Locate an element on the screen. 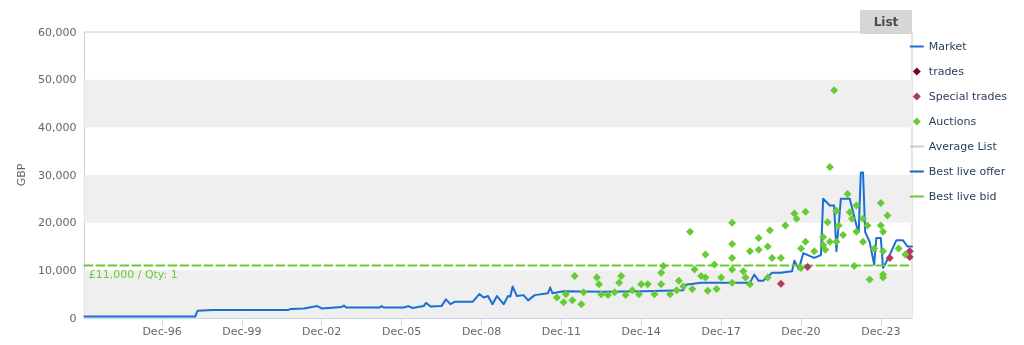 This screenshot has width=1024, height=345. y-tick-label: 30,000 is located at coordinates (57, 175).